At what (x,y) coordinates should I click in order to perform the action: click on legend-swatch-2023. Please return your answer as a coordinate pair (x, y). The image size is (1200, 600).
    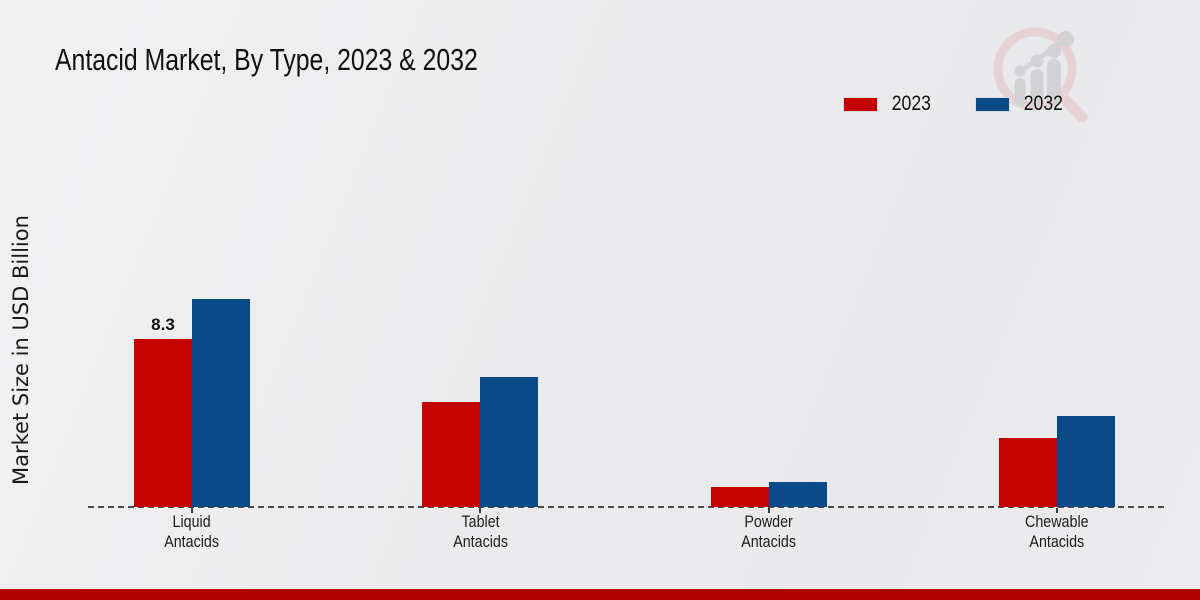
    Looking at the image, I should click on (860, 104).